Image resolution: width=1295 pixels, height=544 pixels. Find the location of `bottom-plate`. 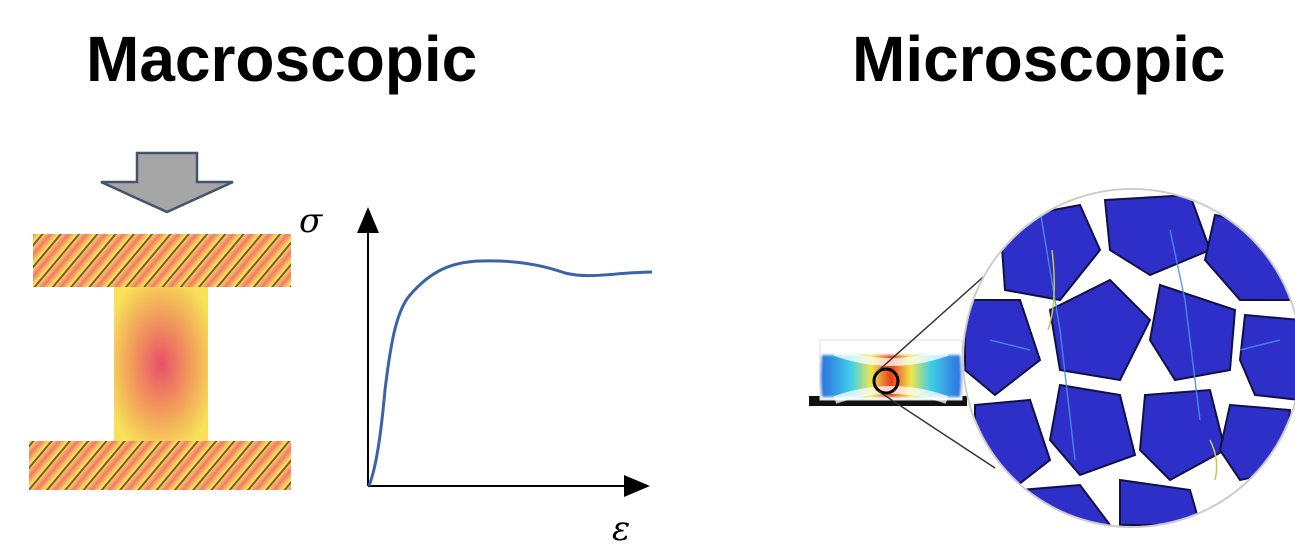

bottom-plate is located at coordinates (160, 465).